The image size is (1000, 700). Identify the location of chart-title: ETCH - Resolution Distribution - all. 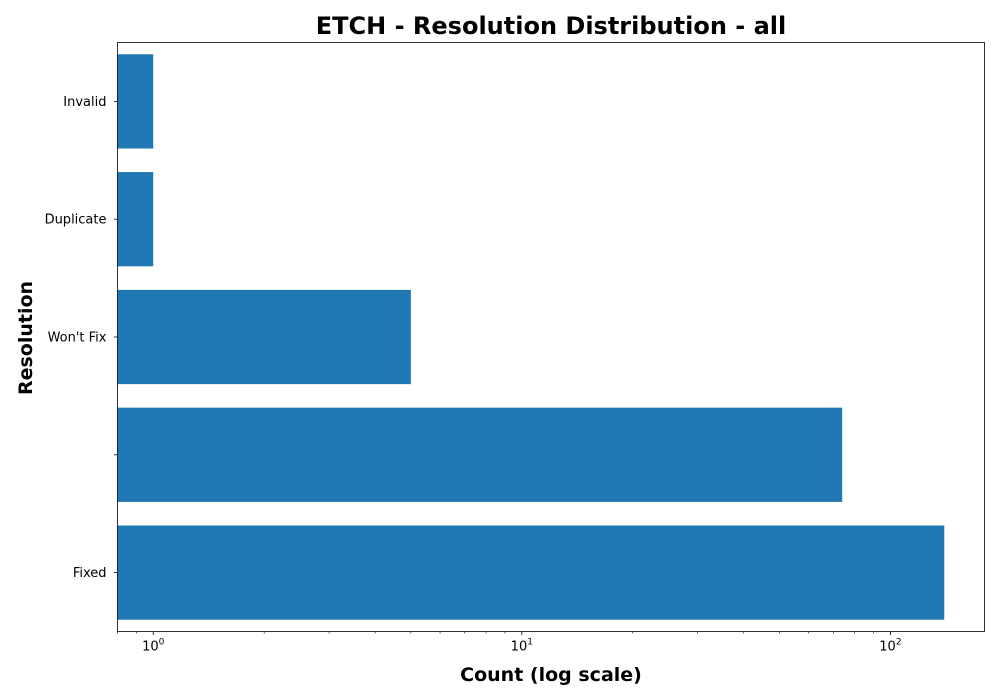
(551, 26).